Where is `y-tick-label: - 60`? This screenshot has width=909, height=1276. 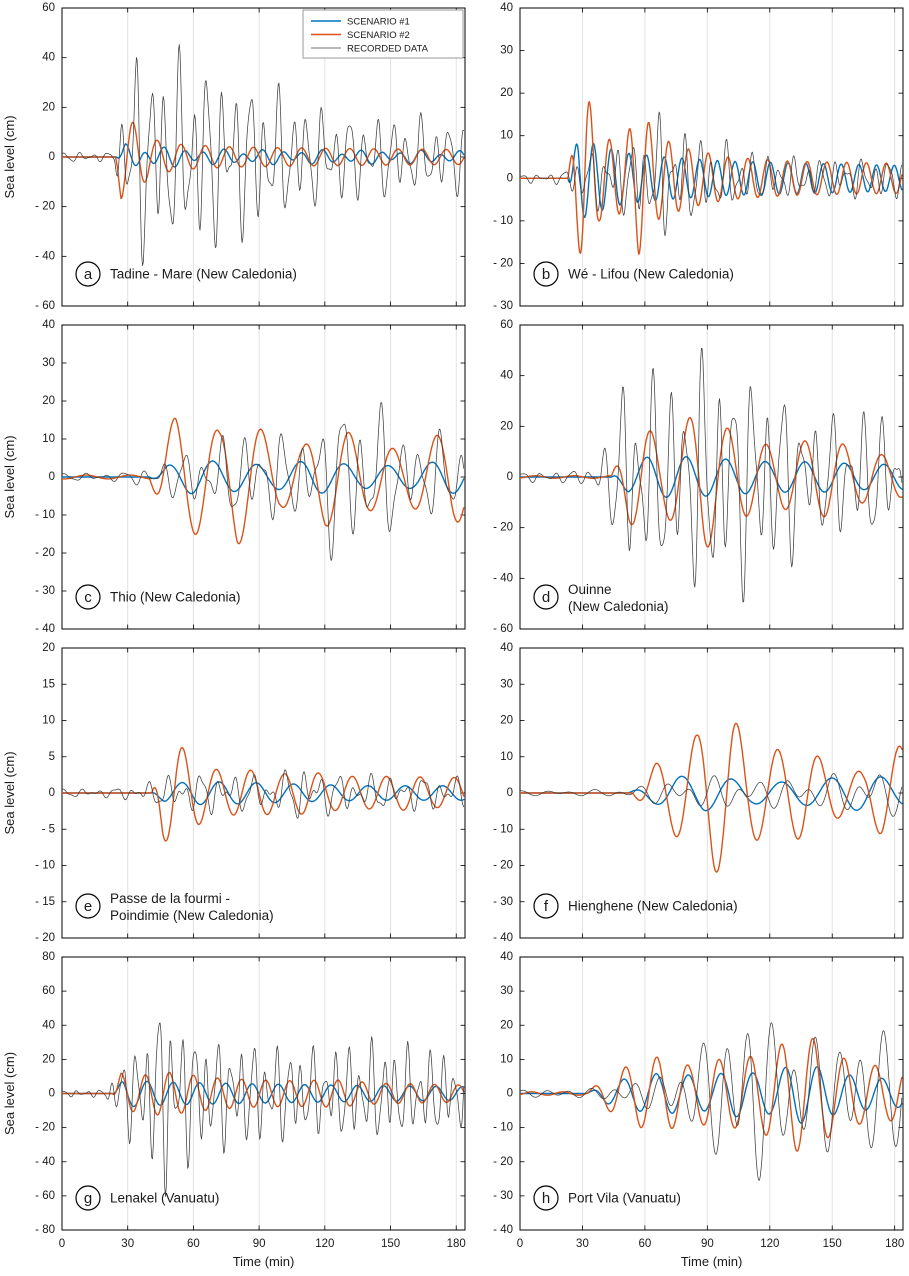 y-tick-label: - 60 is located at coordinates (45, 1196).